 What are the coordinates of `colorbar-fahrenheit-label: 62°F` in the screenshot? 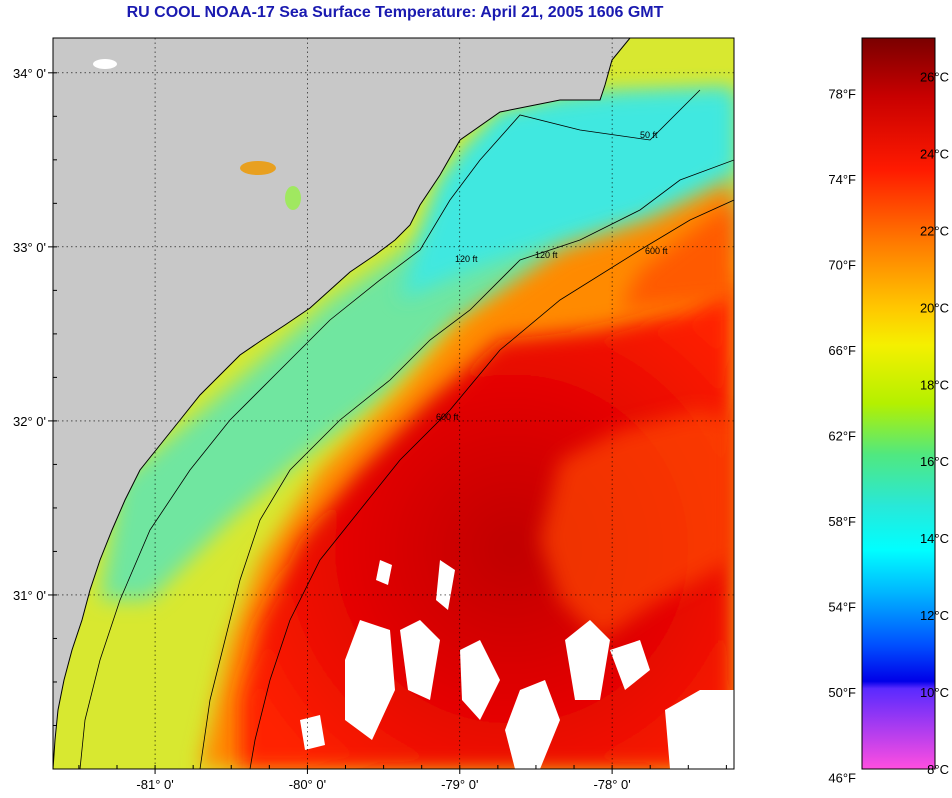 It's located at (842, 436).